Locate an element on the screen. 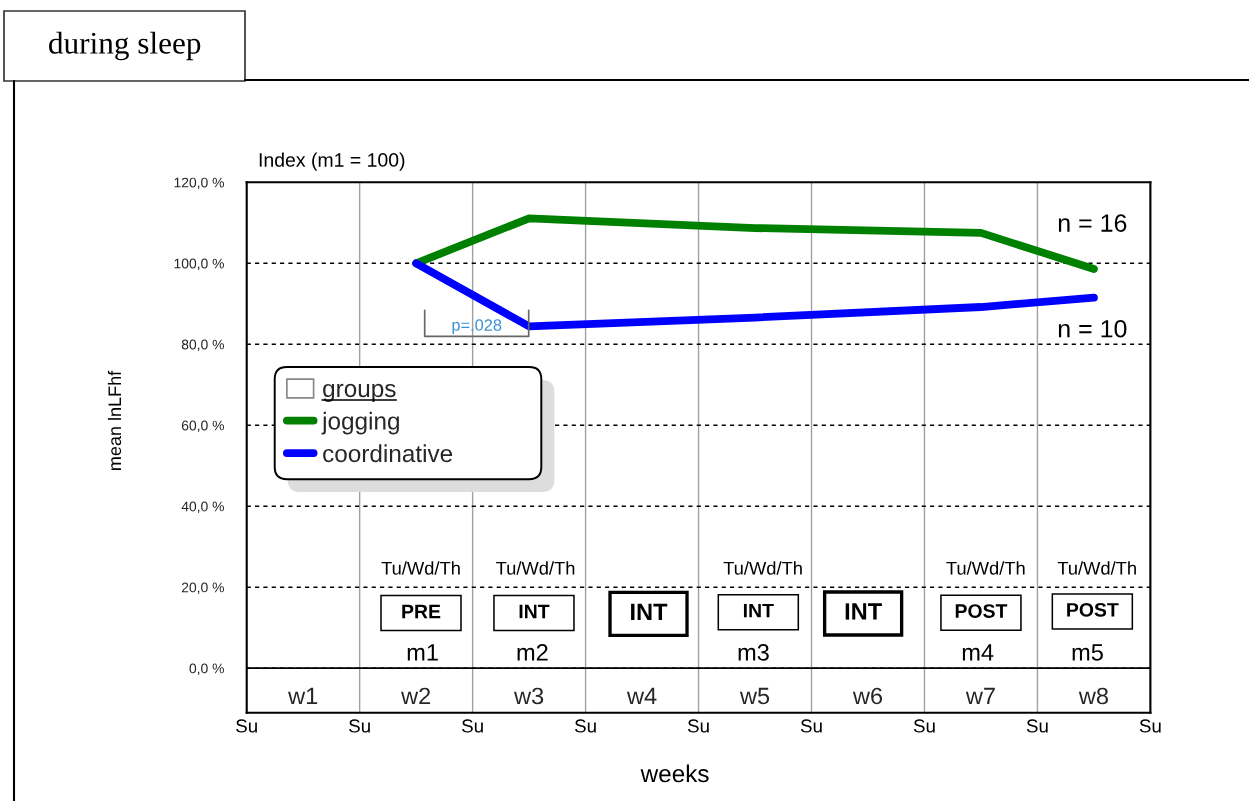 This screenshot has height=801, width=1249. legend-label: coordinative is located at coordinates (388, 453).